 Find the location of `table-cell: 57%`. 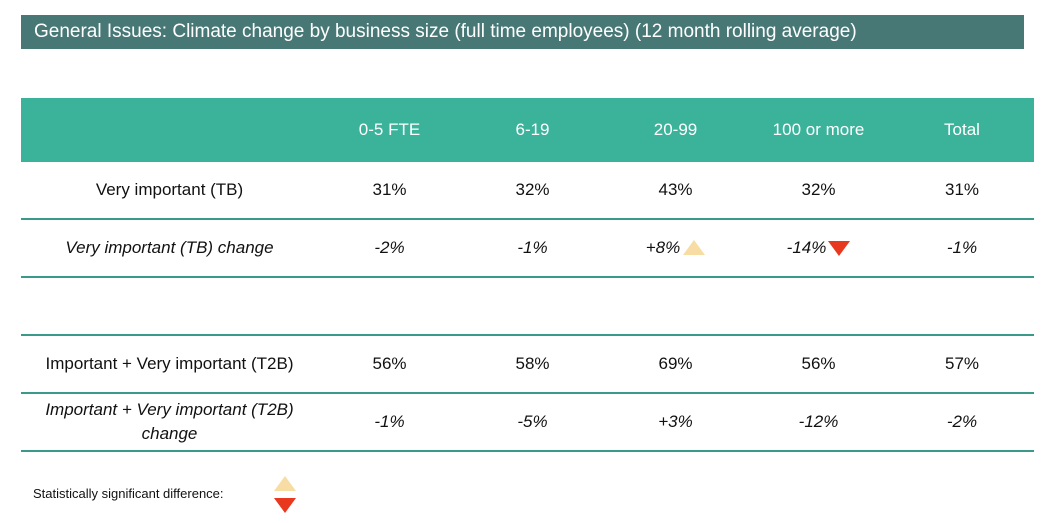

table-cell: 57% is located at coordinates (962, 363).